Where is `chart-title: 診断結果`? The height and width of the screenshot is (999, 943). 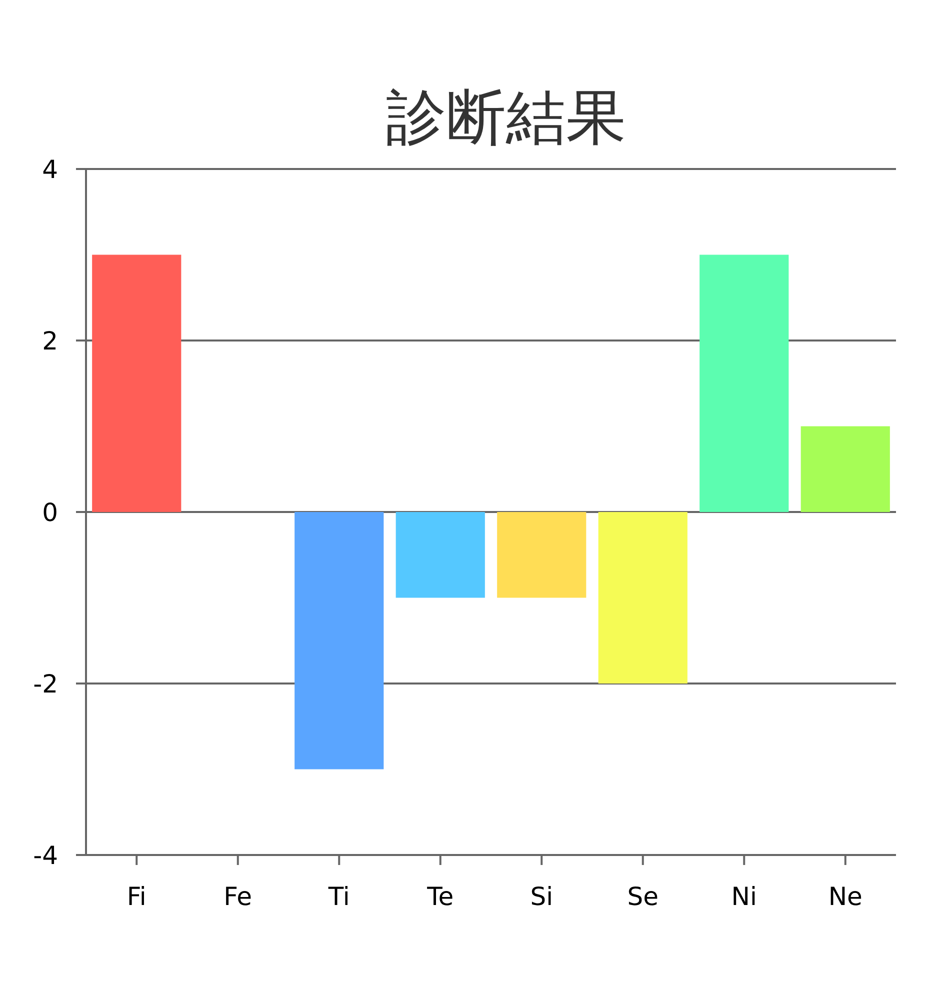 chart-title: 診断結果 is located at coordinates (506, 118).